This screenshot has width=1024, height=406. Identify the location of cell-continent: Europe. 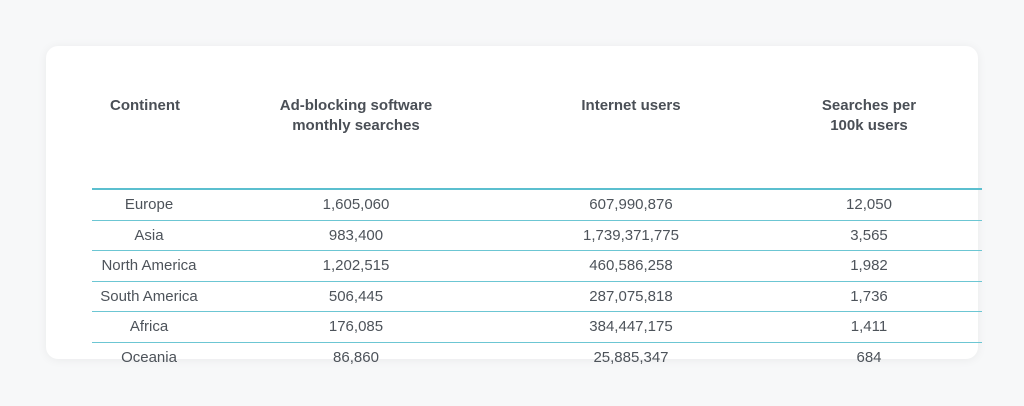
(149, 205).